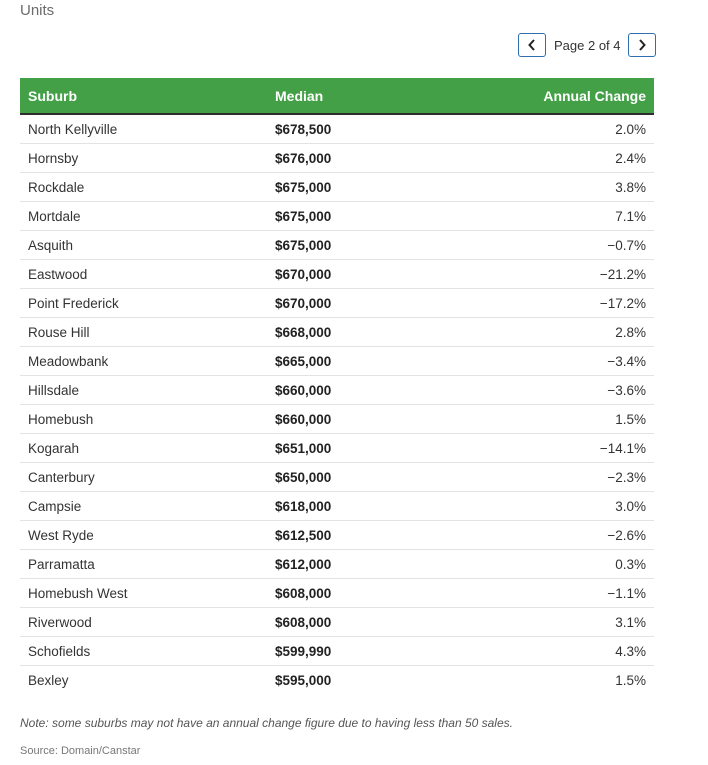  I want to click on suburb-cell: Riverwood, so click(143, 622).